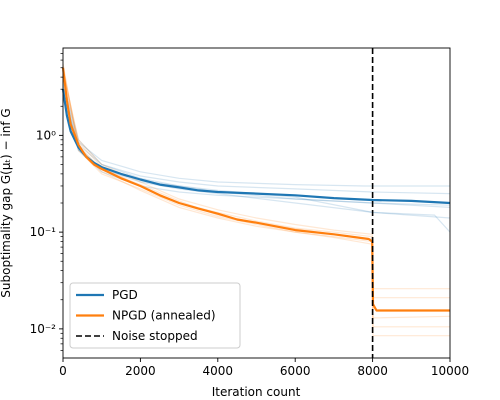 The image size is (500, 400). I want to click on legend-label: NPGD (annealed), so click(164, 316).